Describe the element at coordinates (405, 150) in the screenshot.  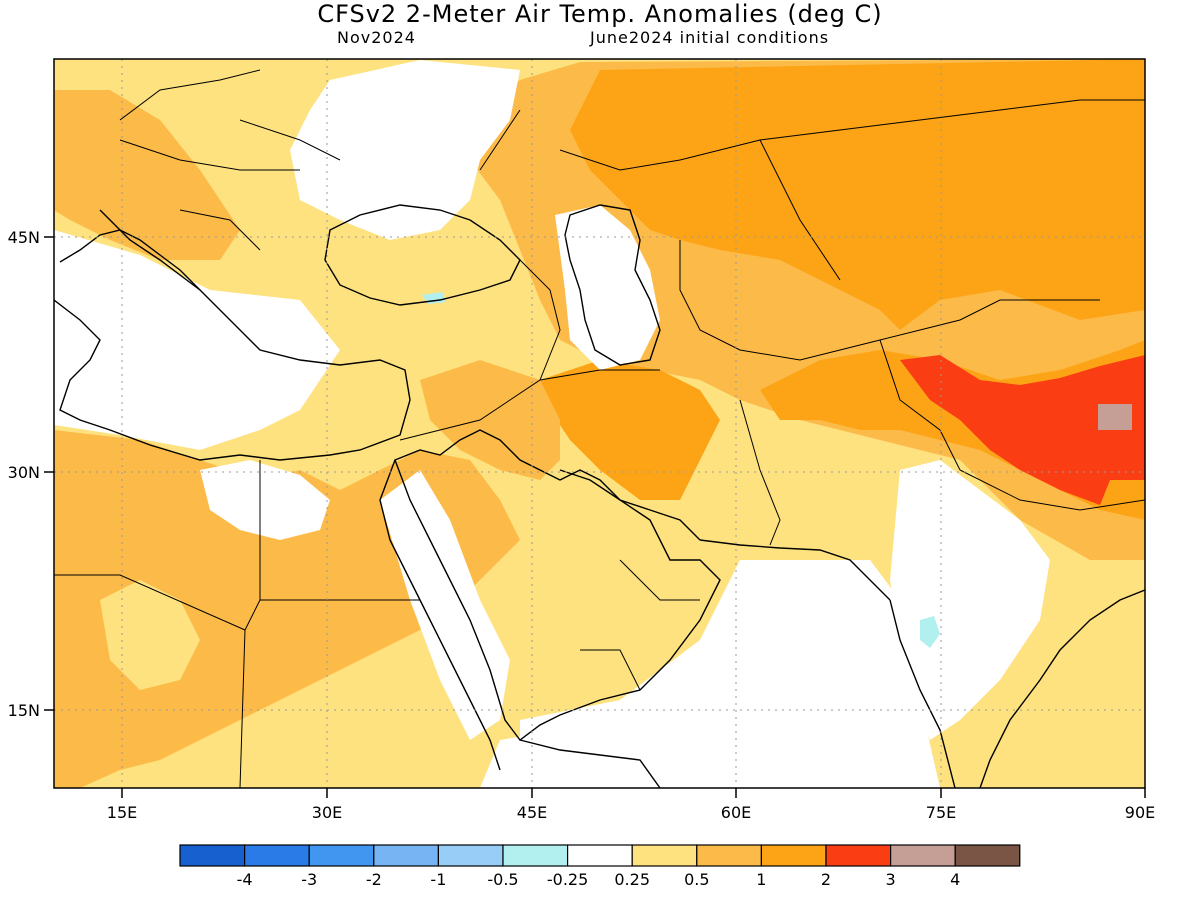
I see `region-eastern-europe-neutral` at that location.